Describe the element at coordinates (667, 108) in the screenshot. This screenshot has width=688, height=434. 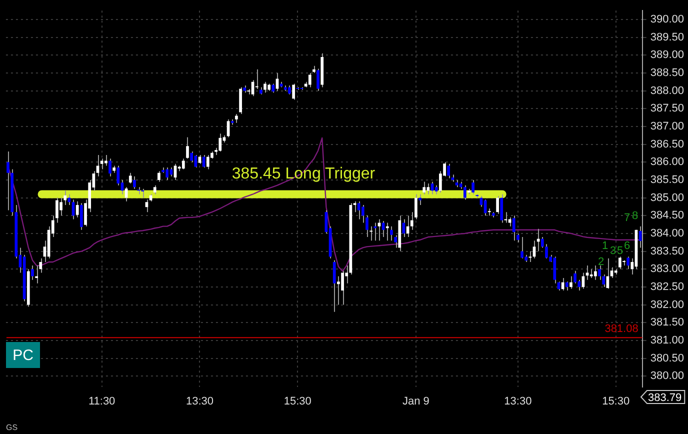
I see `y-tick-label: 387.50` at that location.